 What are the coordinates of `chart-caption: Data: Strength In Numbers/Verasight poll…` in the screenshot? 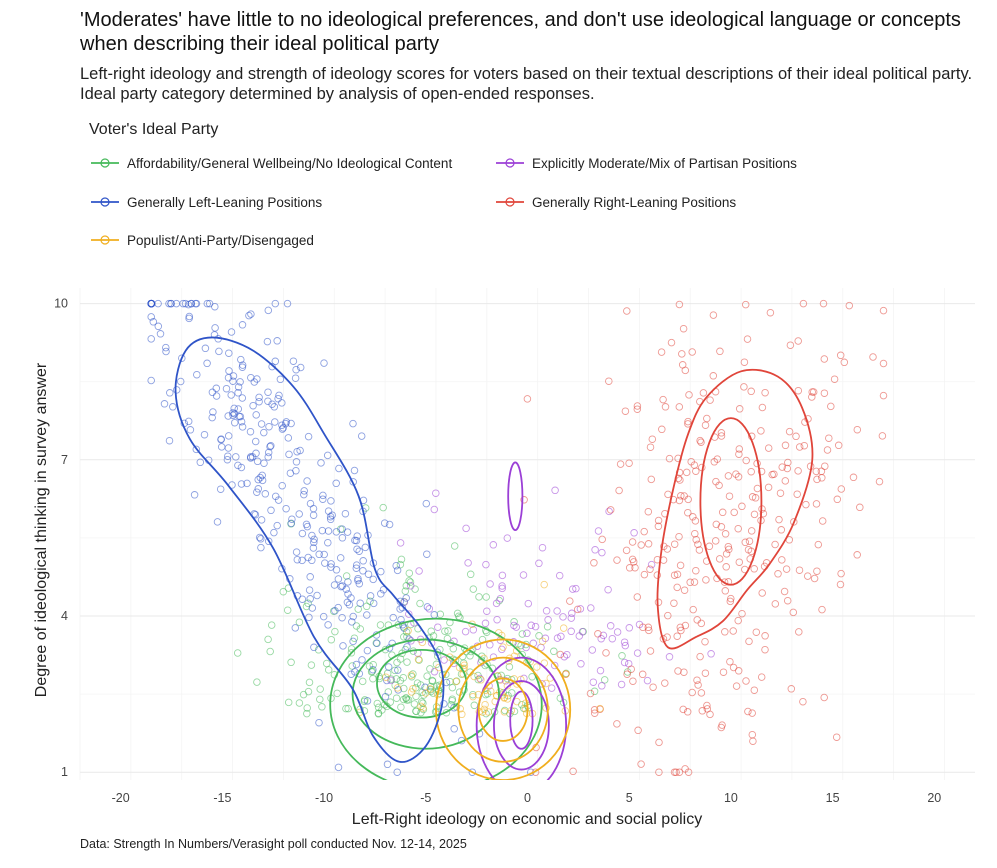 It's located at (273, 844).